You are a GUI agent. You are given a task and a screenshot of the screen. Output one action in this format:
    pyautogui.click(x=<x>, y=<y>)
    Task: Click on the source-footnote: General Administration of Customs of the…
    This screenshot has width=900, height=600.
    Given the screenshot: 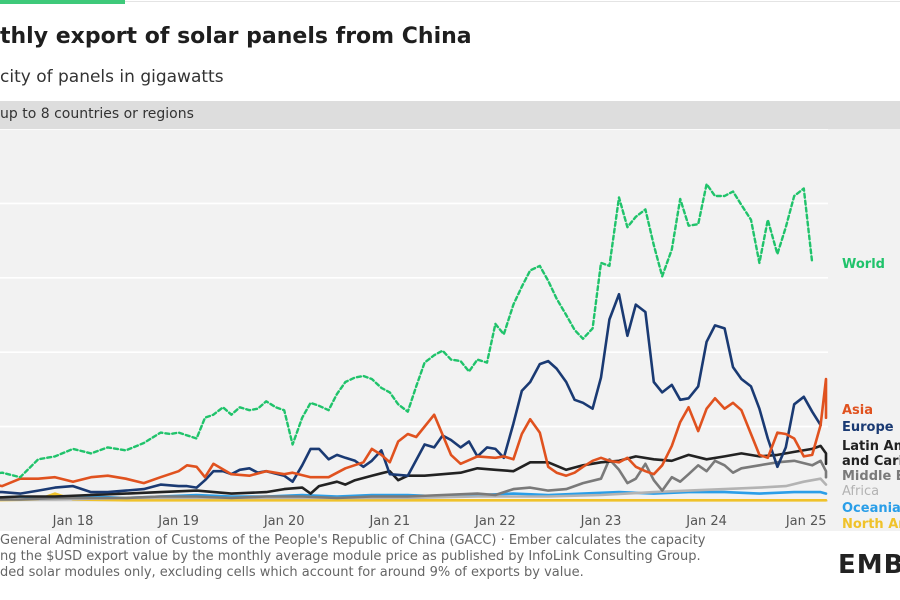 What is the action you would take?
    pyautogui.click(x=353, y=557)
    